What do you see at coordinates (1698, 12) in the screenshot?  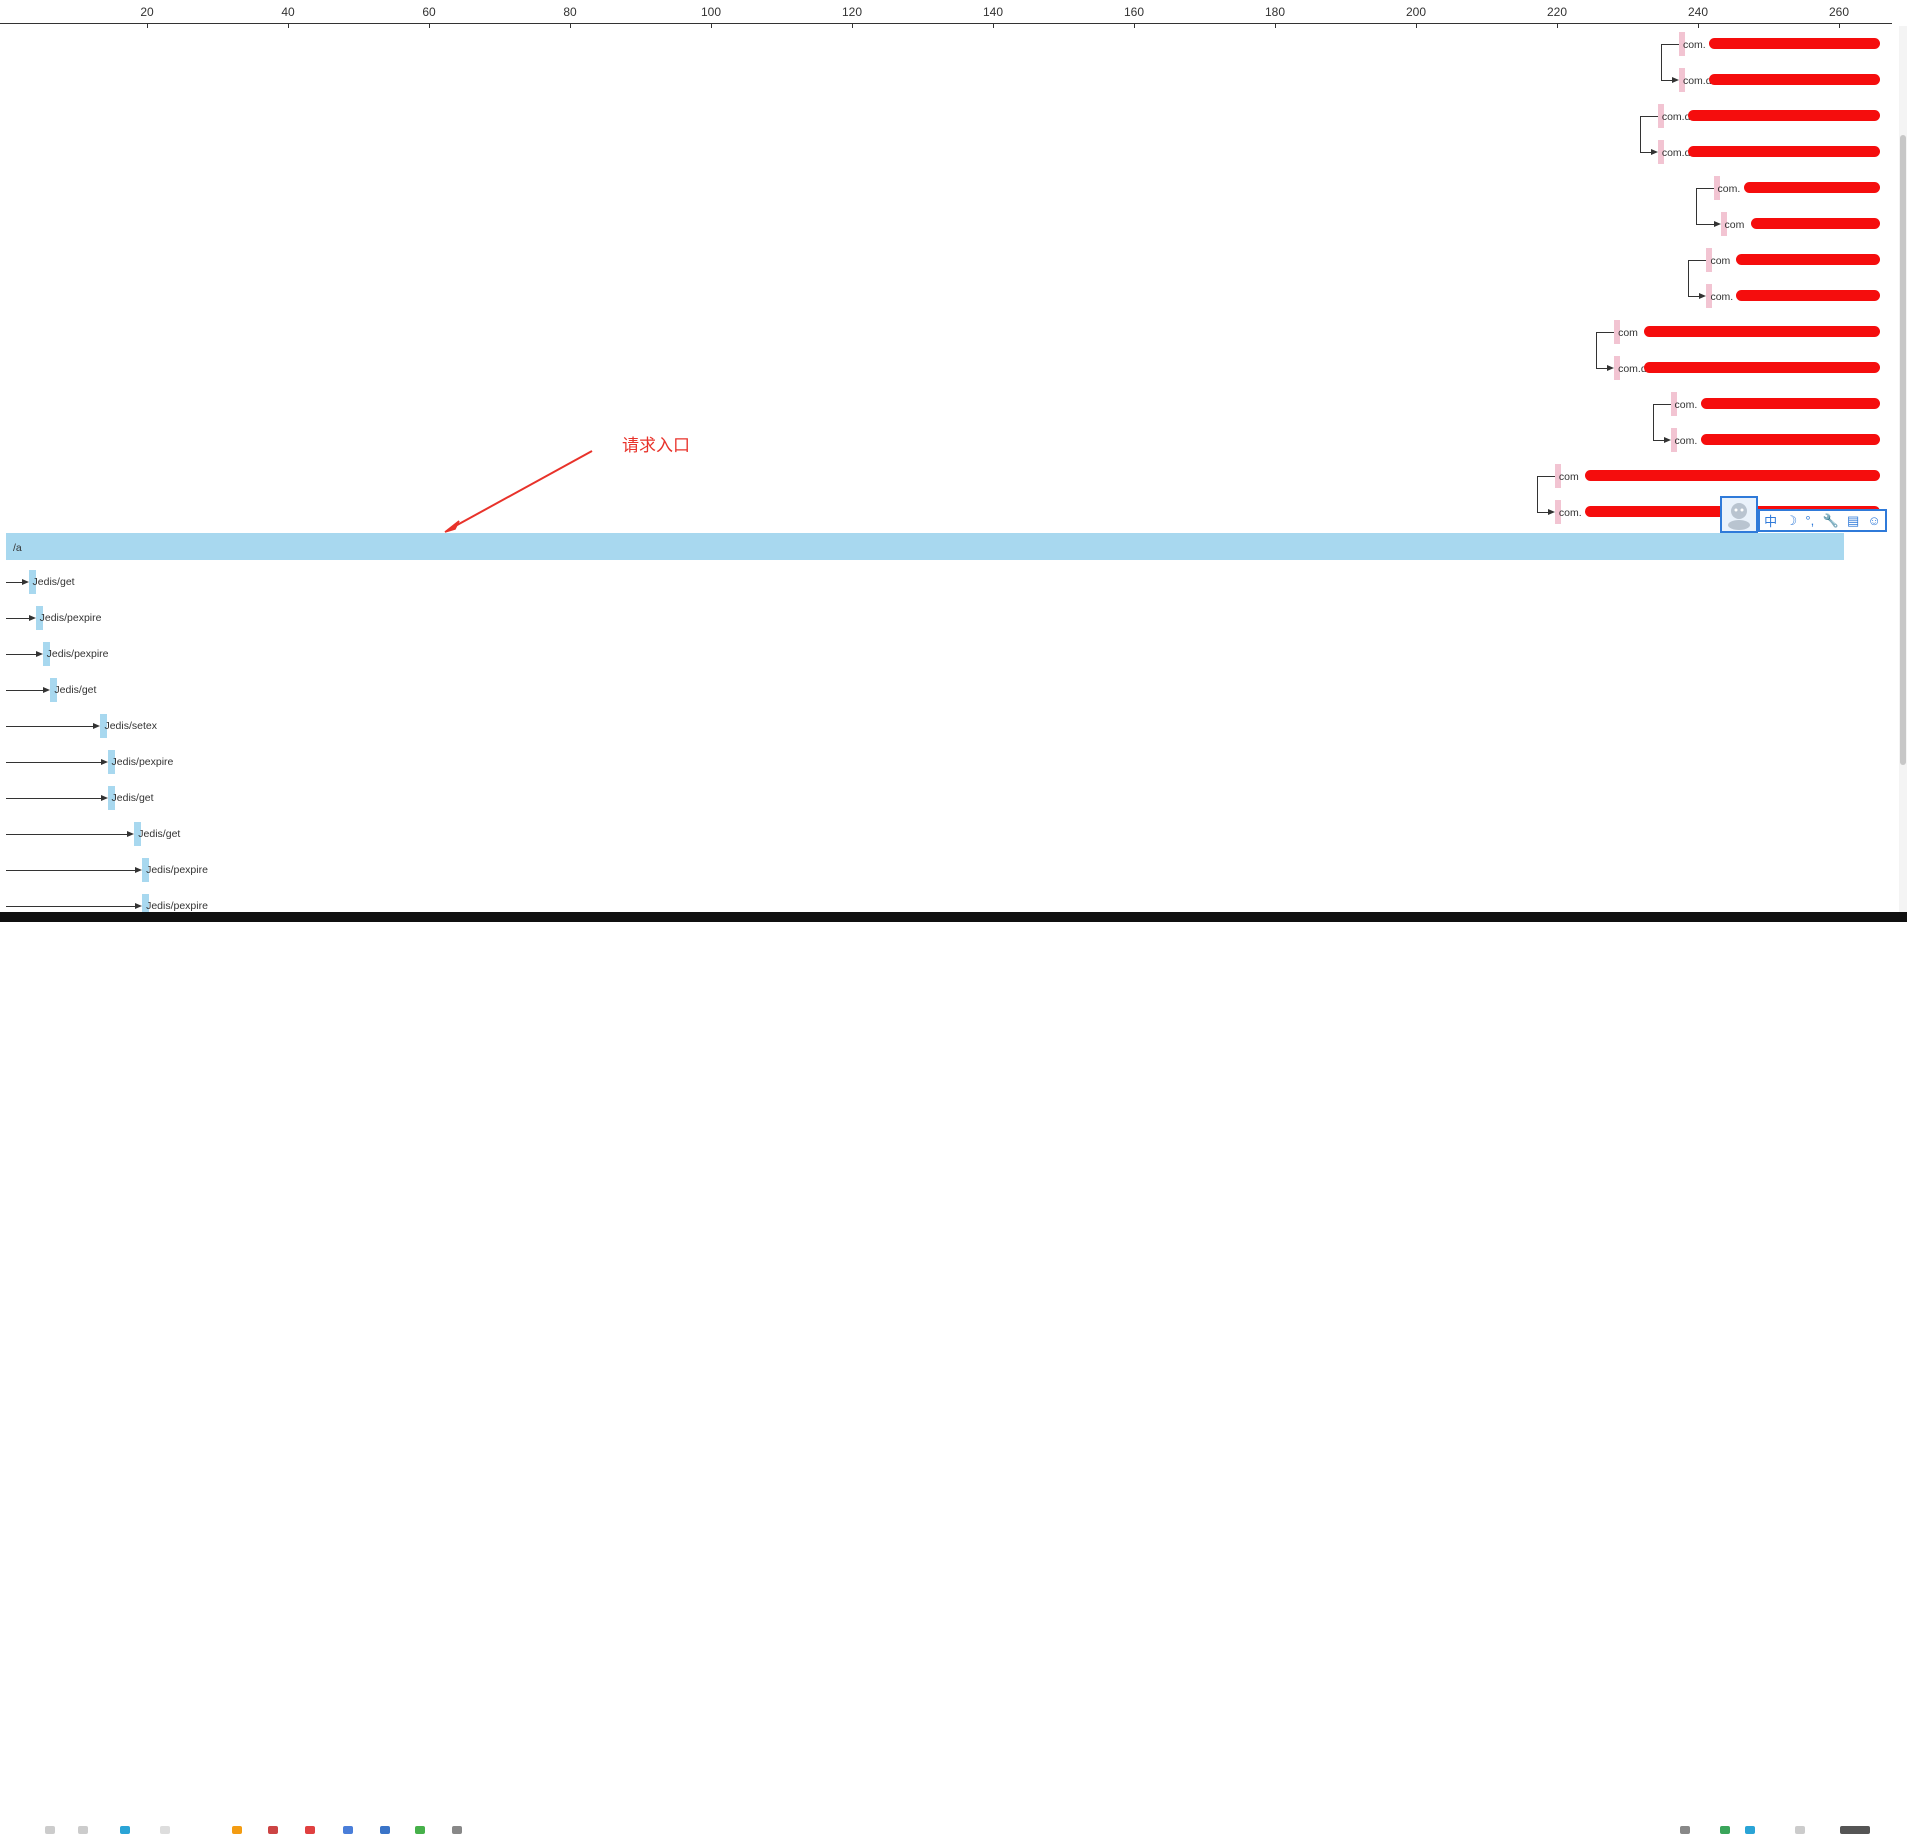 I see `axis-tick-label: 240` at bounding box center [1698, 12].